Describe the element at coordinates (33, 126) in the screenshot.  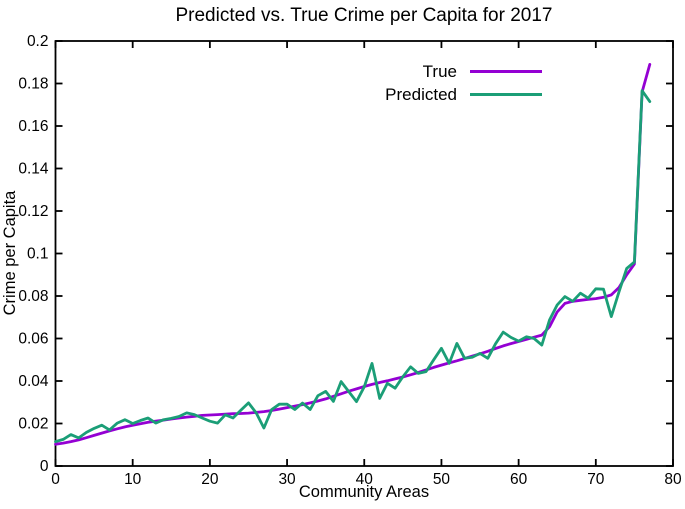
I see `y-tick-label: 0.16` at that location.